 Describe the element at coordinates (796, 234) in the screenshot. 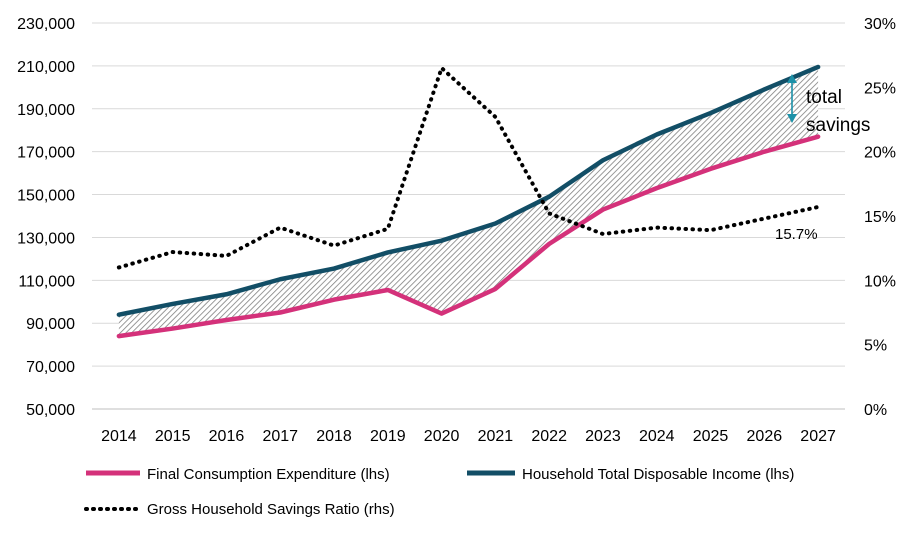

I see `last-ratio-label: 15.7%` at that location.